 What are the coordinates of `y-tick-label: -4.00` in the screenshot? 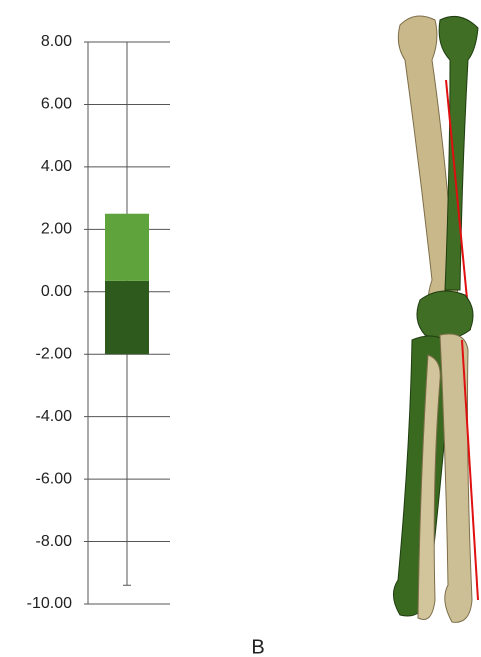 It's located at (54, 416).